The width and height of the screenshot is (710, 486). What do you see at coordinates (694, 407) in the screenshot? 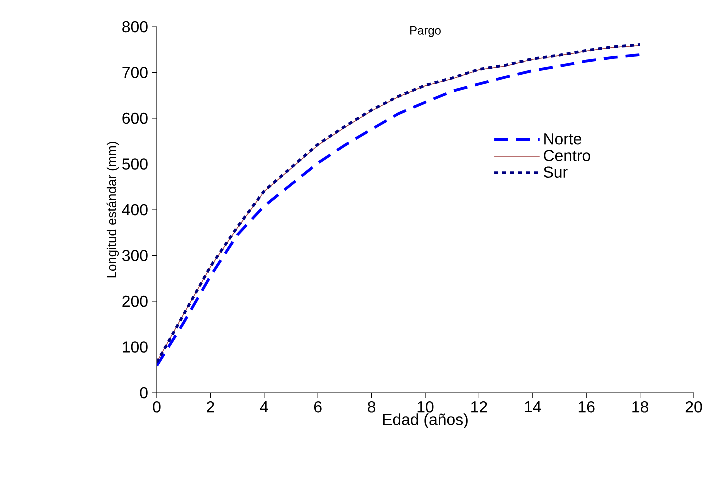
I see `x-tick-label: 20` at bounding box center [694, 407].